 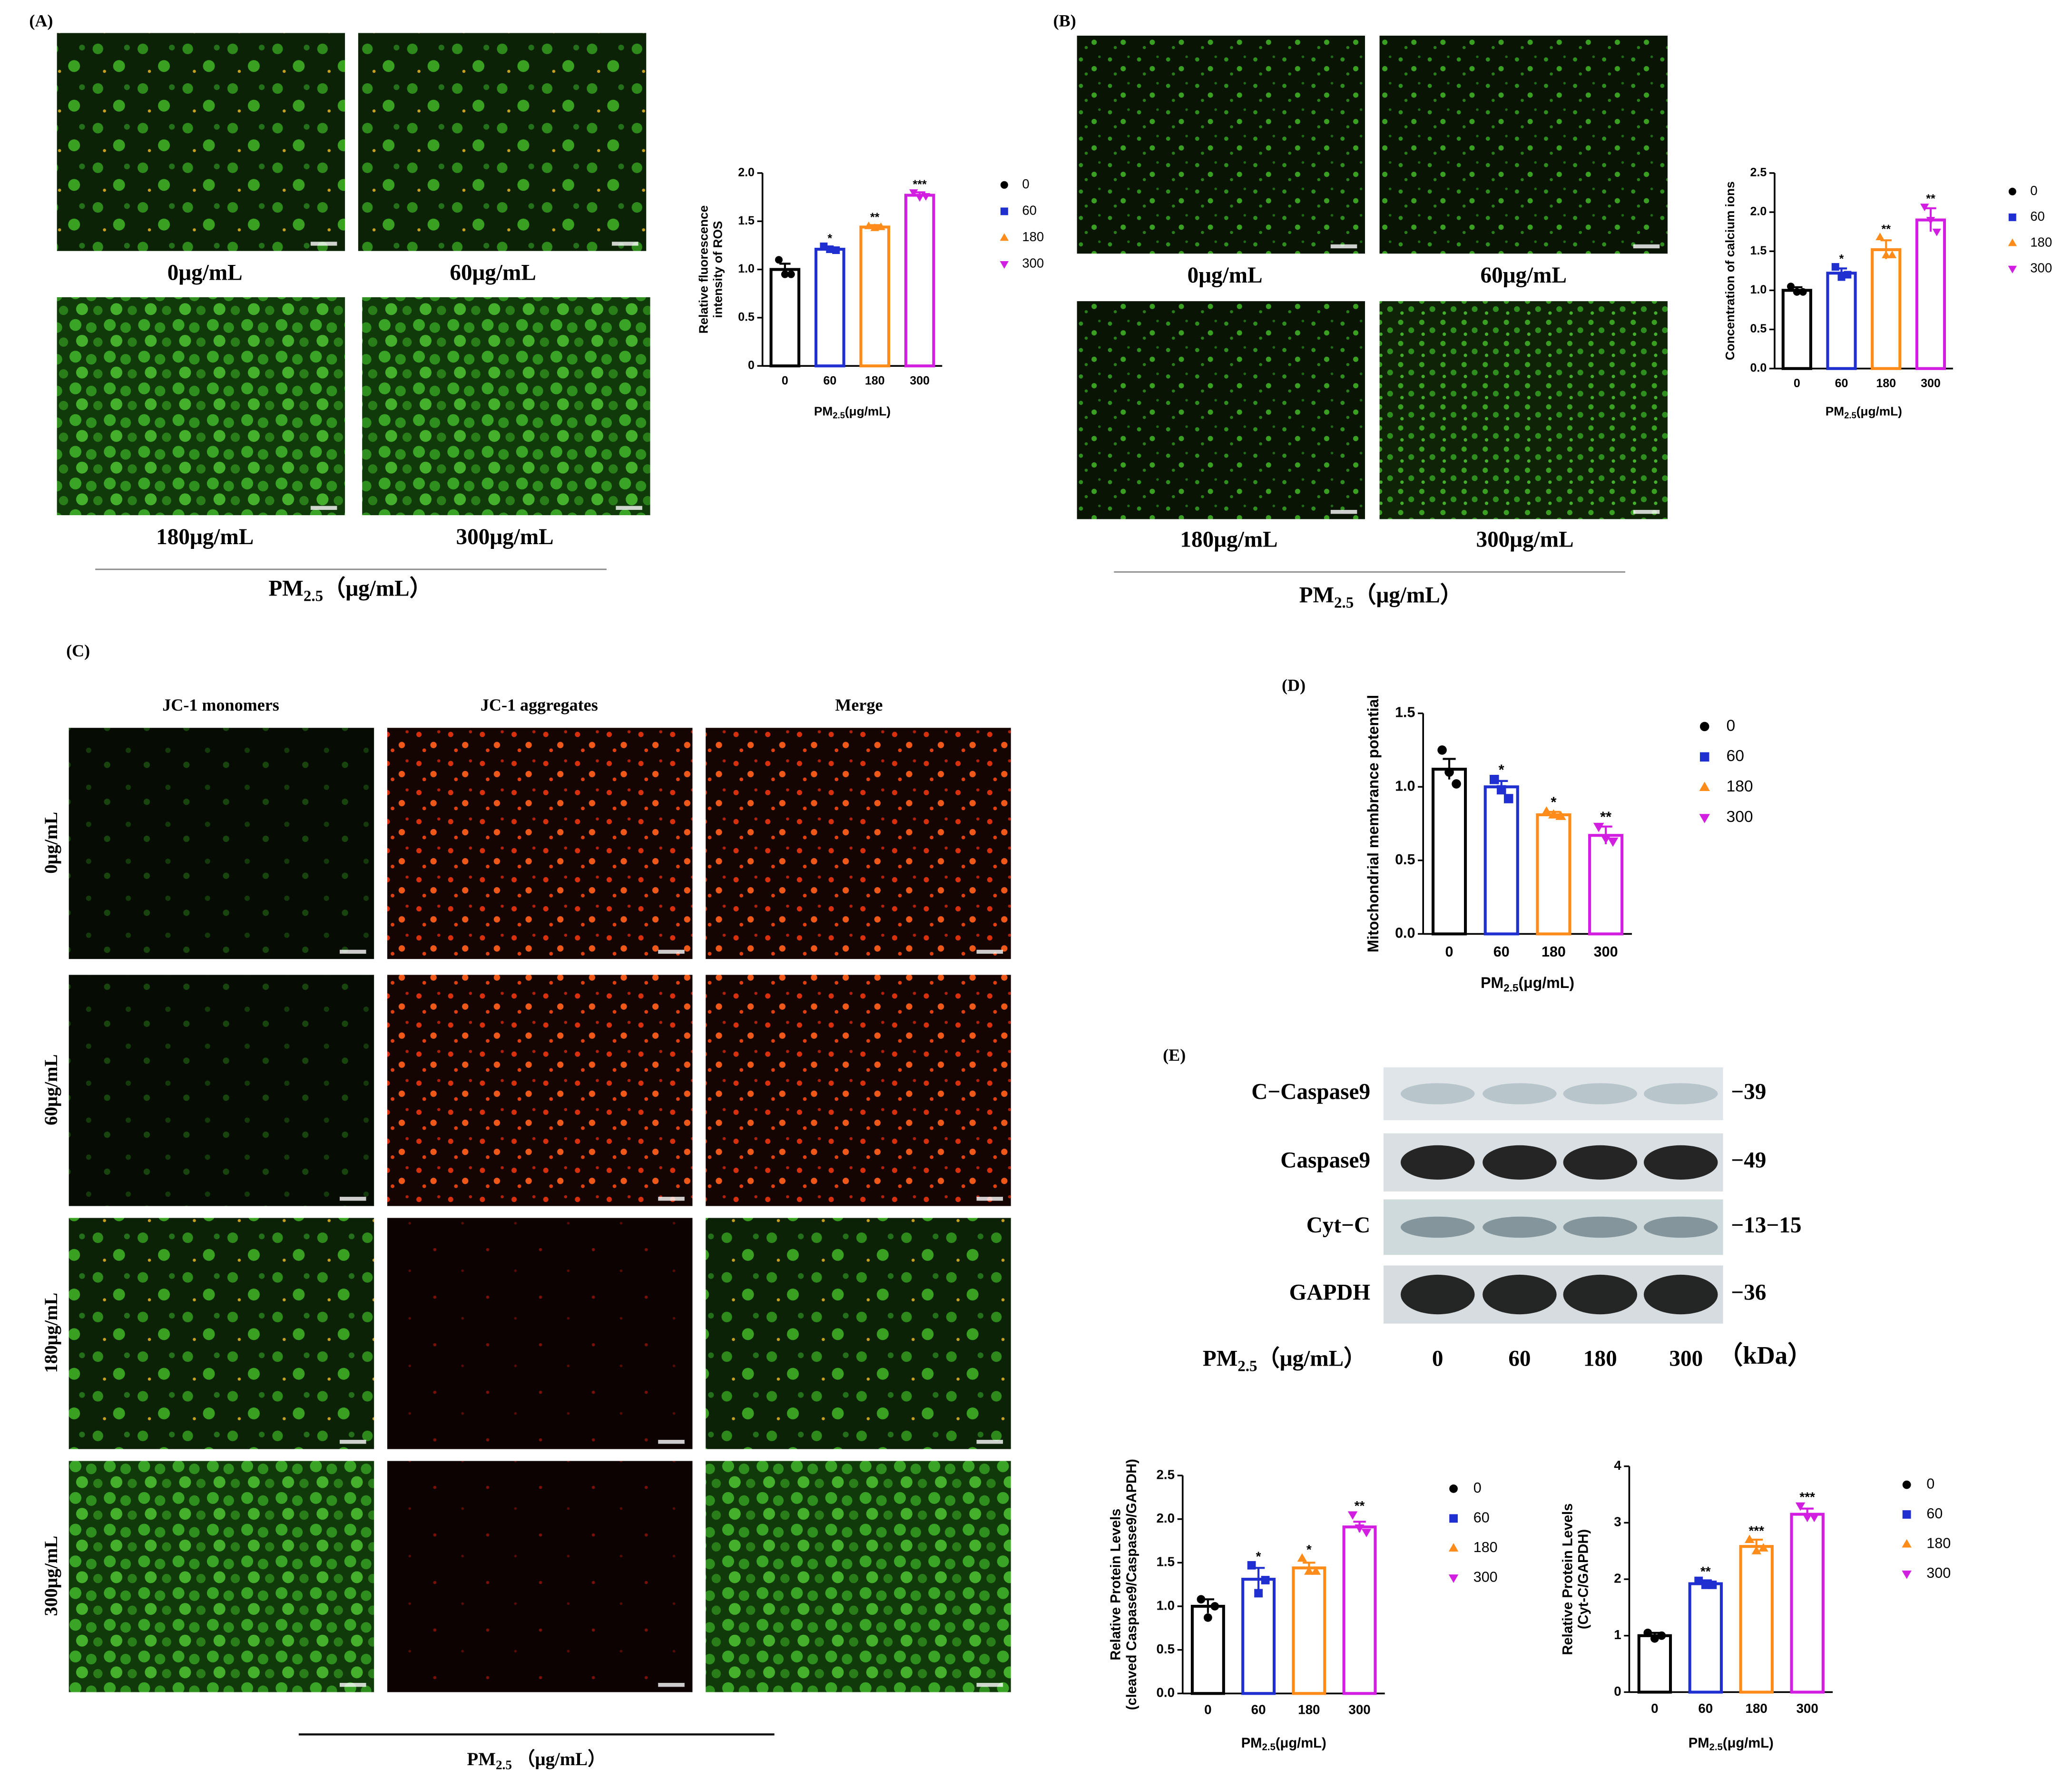 I want to click on y-tick-label: 1.0, so click(x=1405, y=786).